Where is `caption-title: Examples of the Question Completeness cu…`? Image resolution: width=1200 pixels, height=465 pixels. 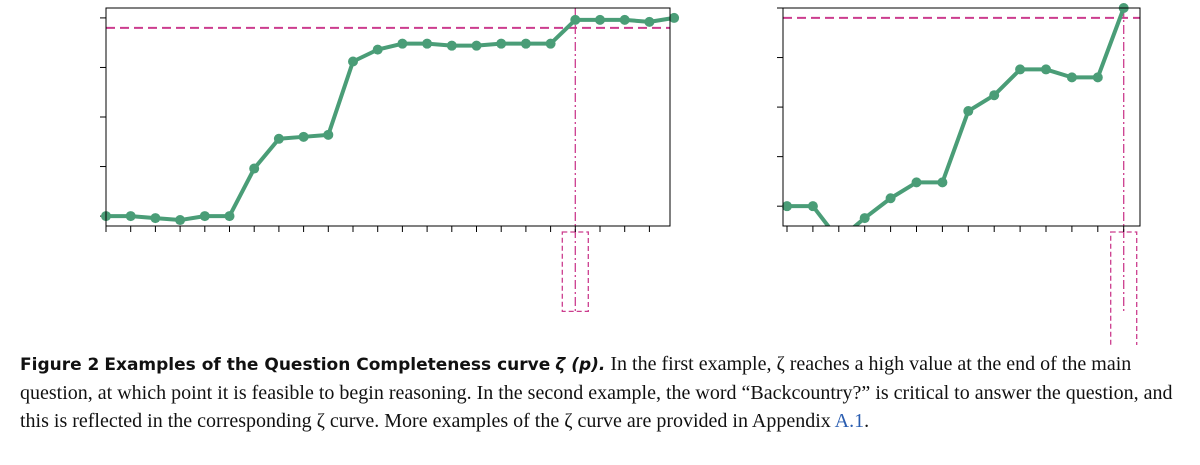 caption-title: Examples of the Question Completeness cu… is located at coordinates (327, 365).